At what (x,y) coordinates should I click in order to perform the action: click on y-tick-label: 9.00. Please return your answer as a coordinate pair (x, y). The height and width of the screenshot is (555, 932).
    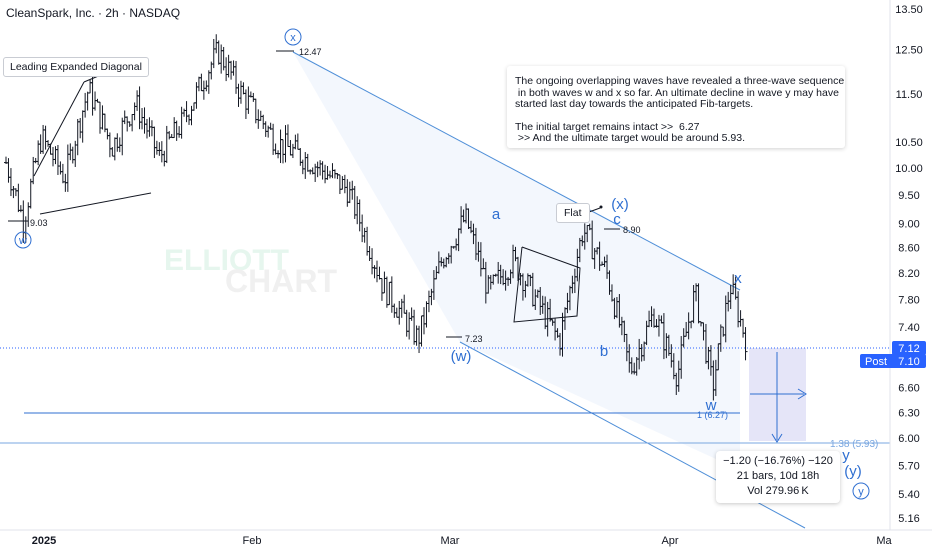
    Looking at the image, I should click on (908, 225).